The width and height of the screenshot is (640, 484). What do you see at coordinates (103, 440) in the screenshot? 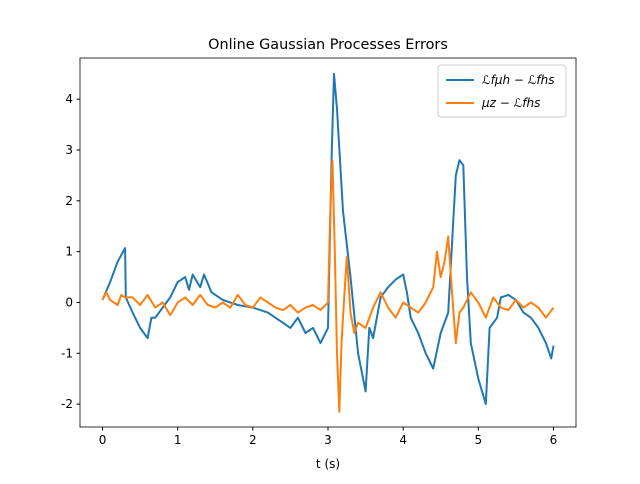
I see `x-tick-label: 0` at bounding box center [103, 440].